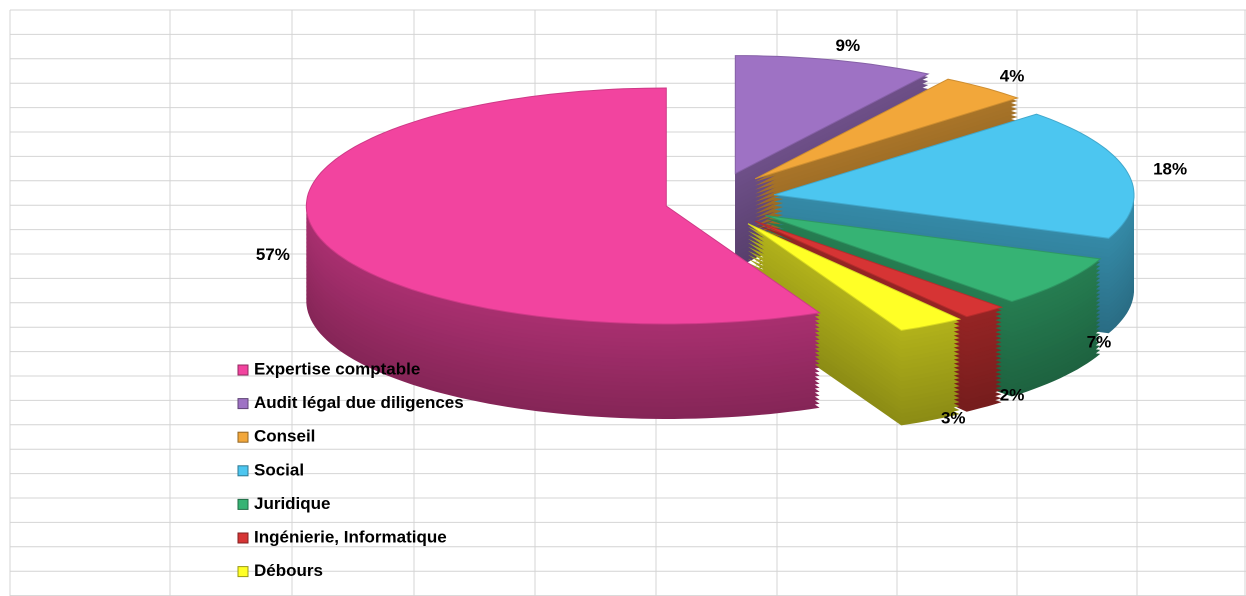 This screenshot has width=1246, height=596. I want to click on legend-label: Expertise comptable, so click(337, 368).